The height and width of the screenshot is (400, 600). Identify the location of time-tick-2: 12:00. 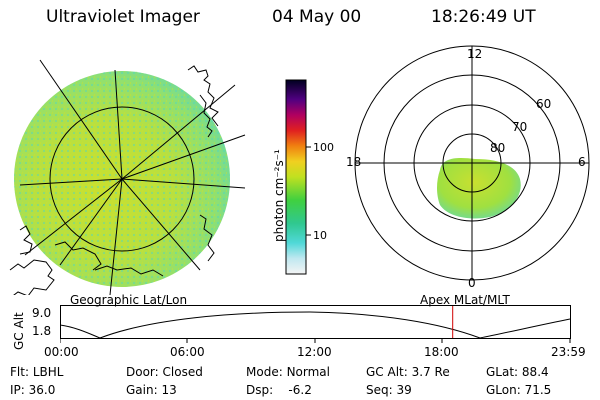
(314, 352).